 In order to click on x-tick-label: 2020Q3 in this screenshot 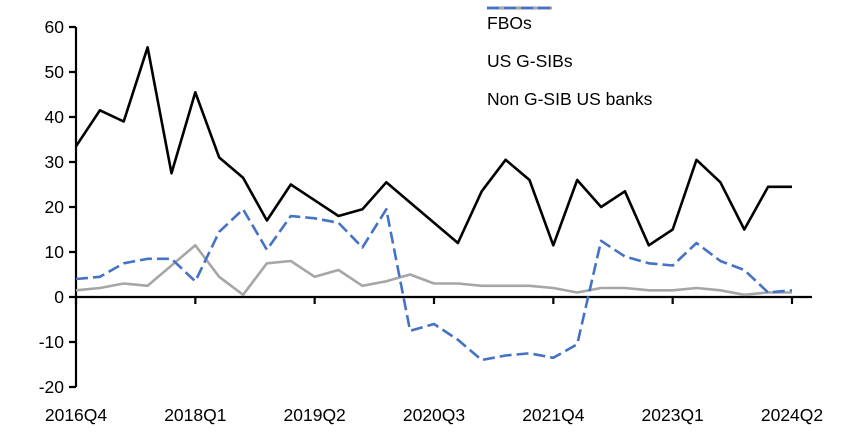, I will do `click(434, 415)`.